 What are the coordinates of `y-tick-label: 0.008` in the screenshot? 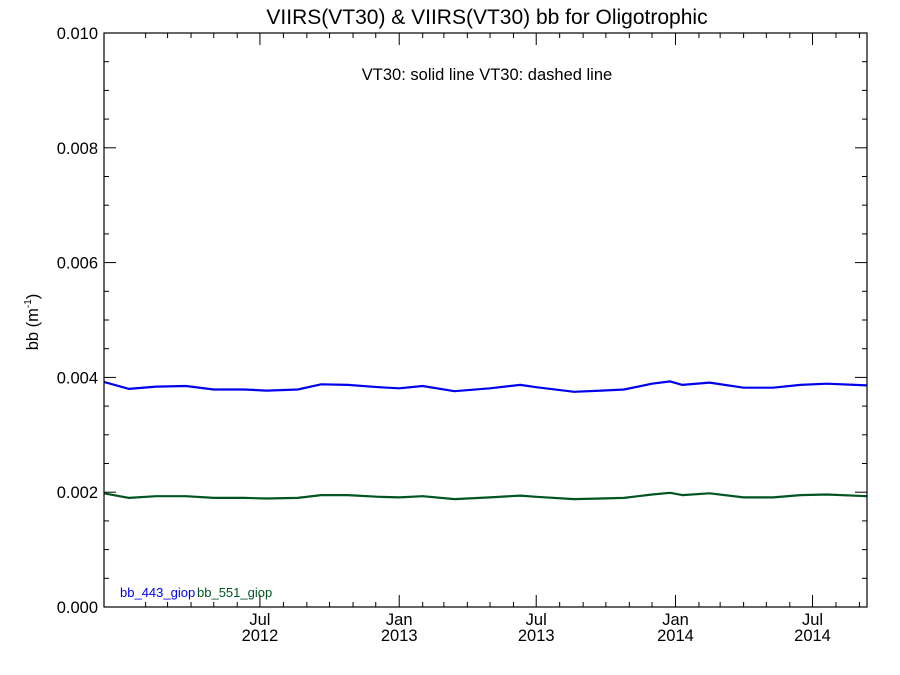 It's located at (77, 149).